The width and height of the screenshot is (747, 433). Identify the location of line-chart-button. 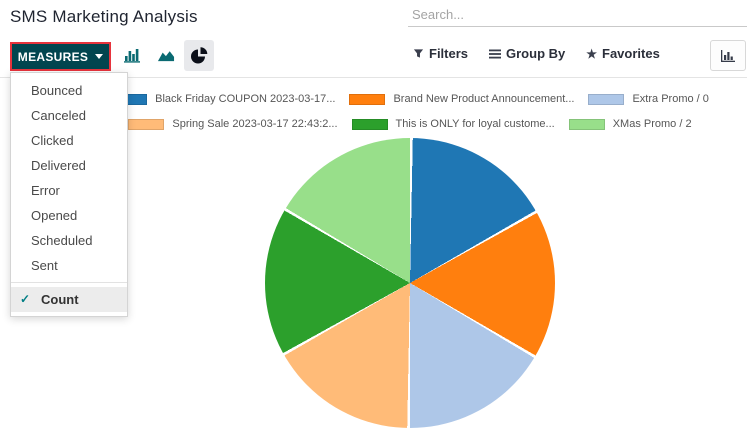
(166, 55).